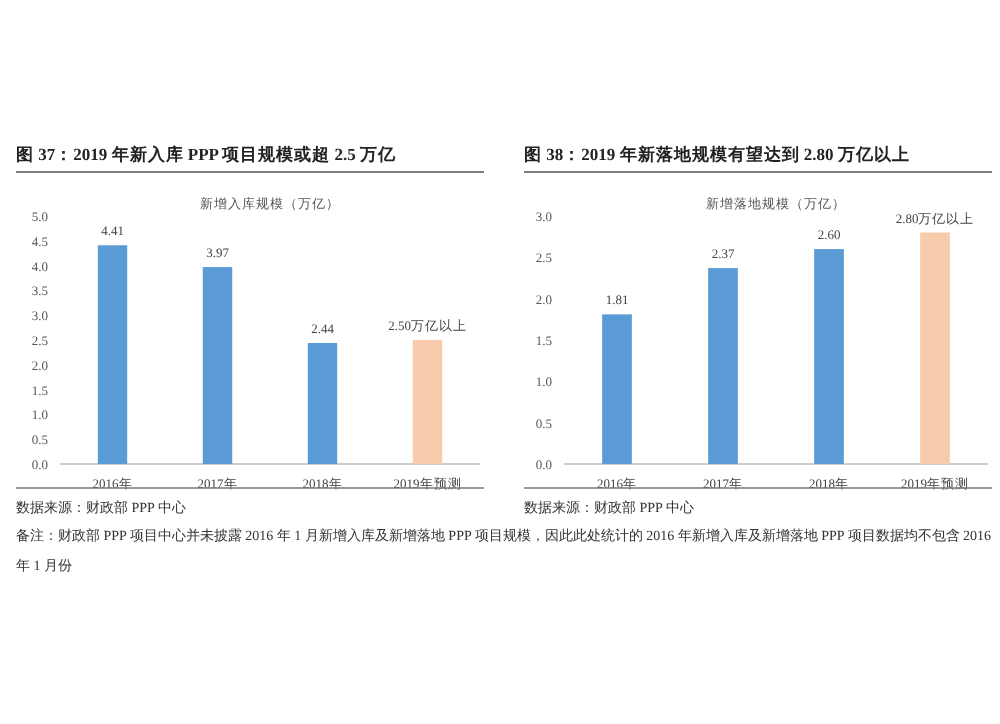  What do you see at coordinates (717, 154) in the screenshot?
I see `chart-title: 图 38：2019 年新落地规模有望达到 2.80 万亿以上` at bounding box center [717, 154].